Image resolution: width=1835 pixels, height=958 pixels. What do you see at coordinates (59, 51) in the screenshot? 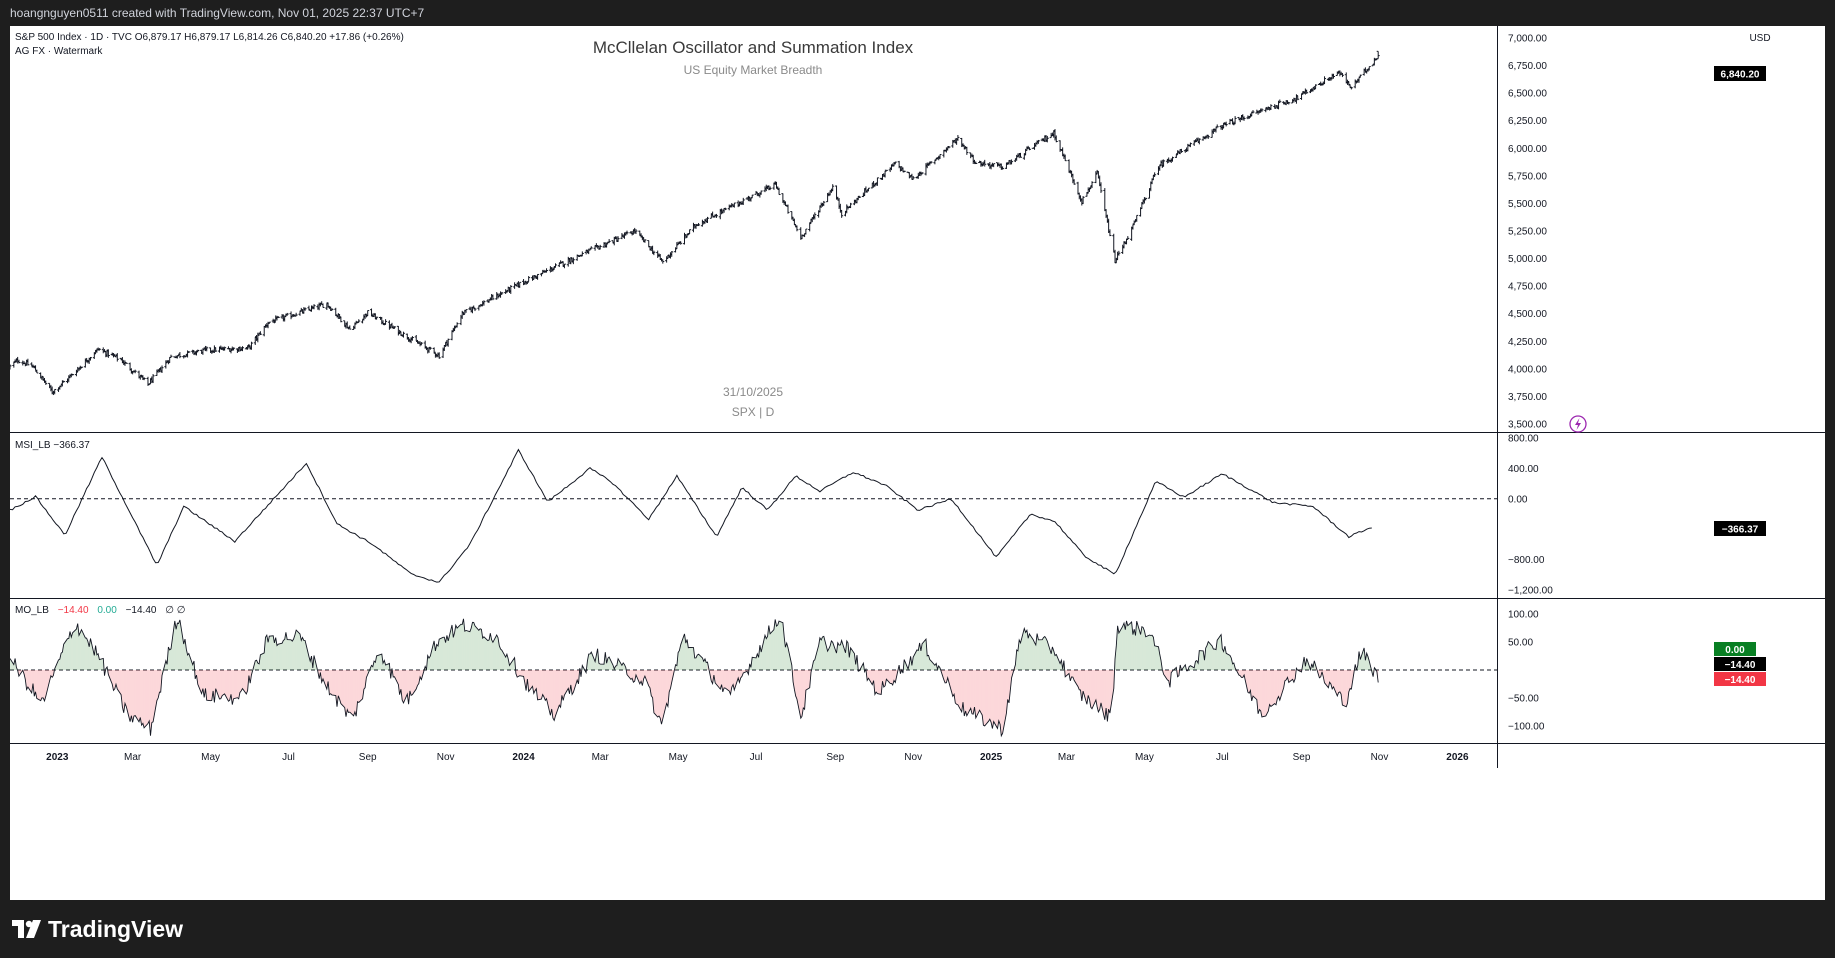
I see `indicator-legend: AG FX · Watermark` at bounding box center [59, 51].